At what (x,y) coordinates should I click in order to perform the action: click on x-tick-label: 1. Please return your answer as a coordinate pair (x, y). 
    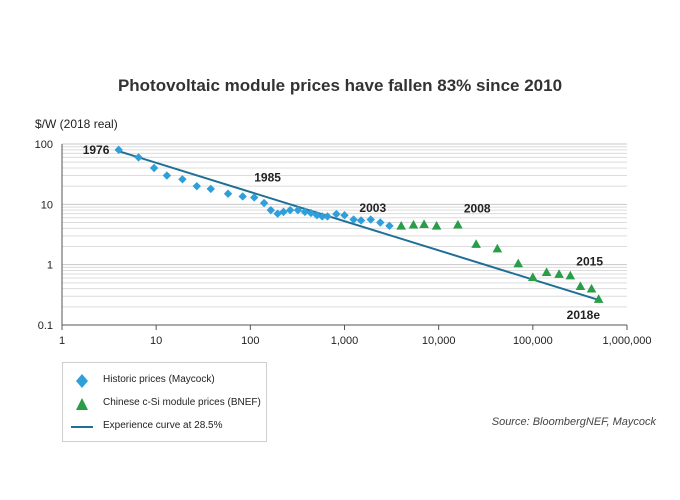
    Looking at the image, I should click on (62, 341).